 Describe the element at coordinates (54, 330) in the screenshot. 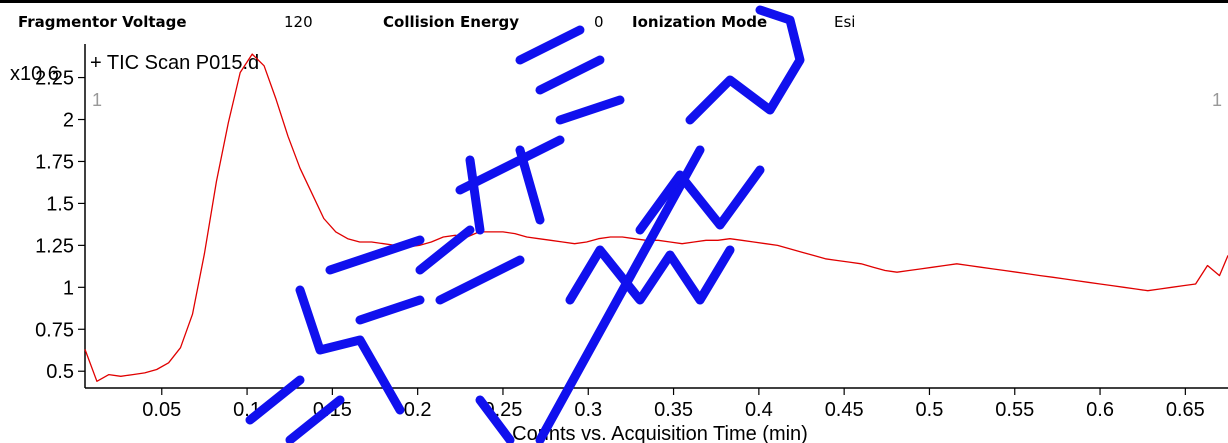

I see `y-tick-label: 0.75` at that location.